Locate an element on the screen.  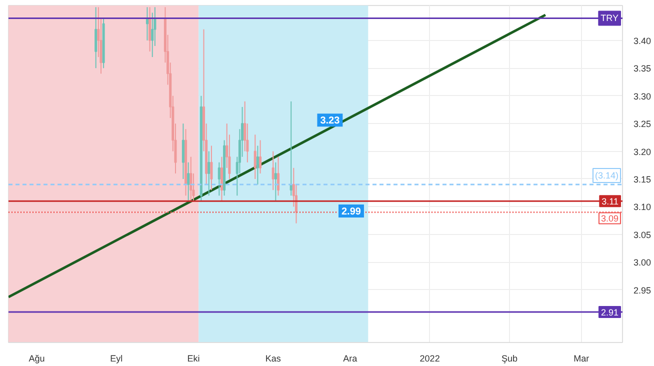
x-tick-label: Kas is located at coordinates (273, 359).